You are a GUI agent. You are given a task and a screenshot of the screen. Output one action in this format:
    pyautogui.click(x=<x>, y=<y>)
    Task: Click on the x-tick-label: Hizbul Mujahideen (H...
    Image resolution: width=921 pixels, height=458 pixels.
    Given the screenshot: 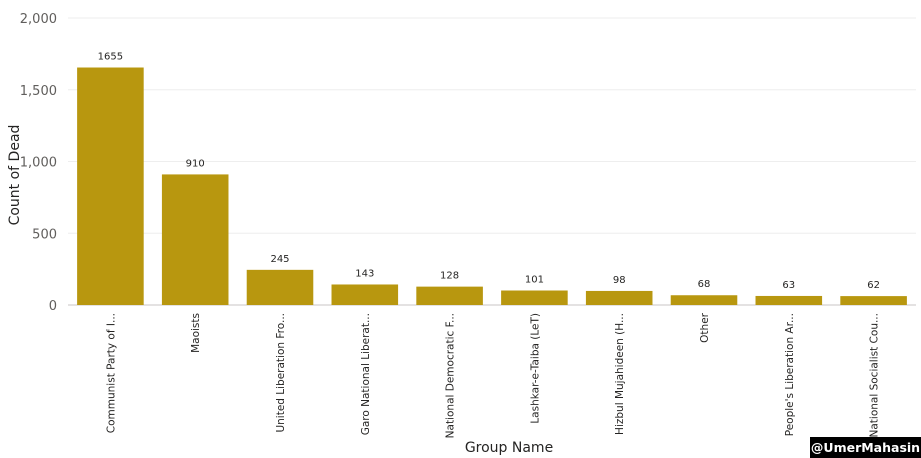 What is the action you would take?
    pyautogui.click(x=620, y=374)
    